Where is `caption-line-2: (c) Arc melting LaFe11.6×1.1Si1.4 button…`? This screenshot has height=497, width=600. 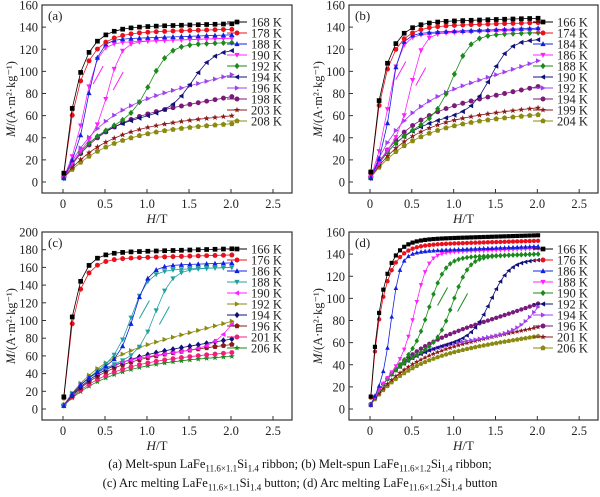 caption-line-2: (c) Arc melting LaFe11.6×1.1Si1.4 button… is located at coordinates (300, 484).